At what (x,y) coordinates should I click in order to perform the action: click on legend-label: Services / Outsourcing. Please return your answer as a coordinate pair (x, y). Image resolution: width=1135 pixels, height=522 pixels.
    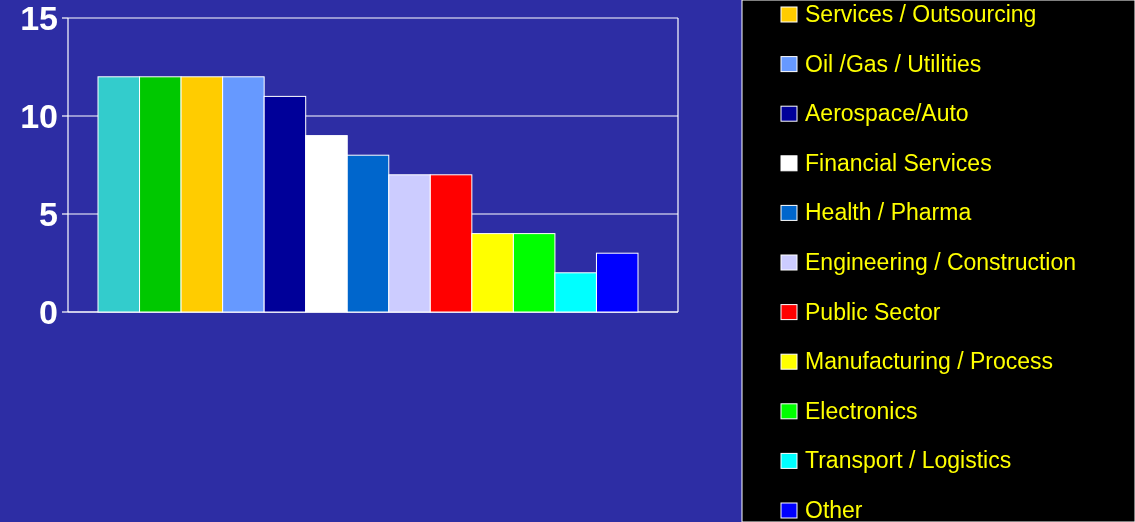
    Looking at the image, I should click on (921, 14).